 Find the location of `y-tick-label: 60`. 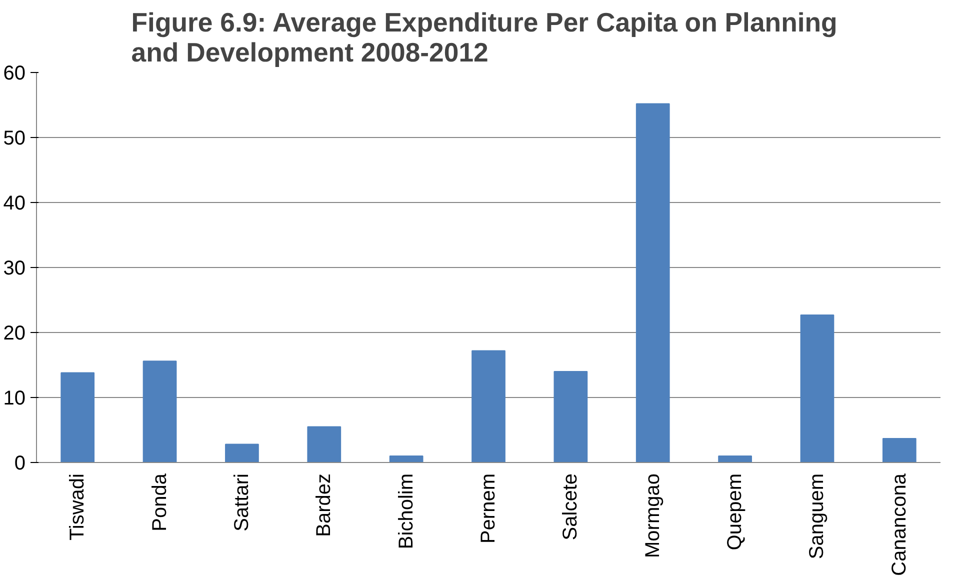

y-tick-label: 60 is located at coordinates (14, 73).